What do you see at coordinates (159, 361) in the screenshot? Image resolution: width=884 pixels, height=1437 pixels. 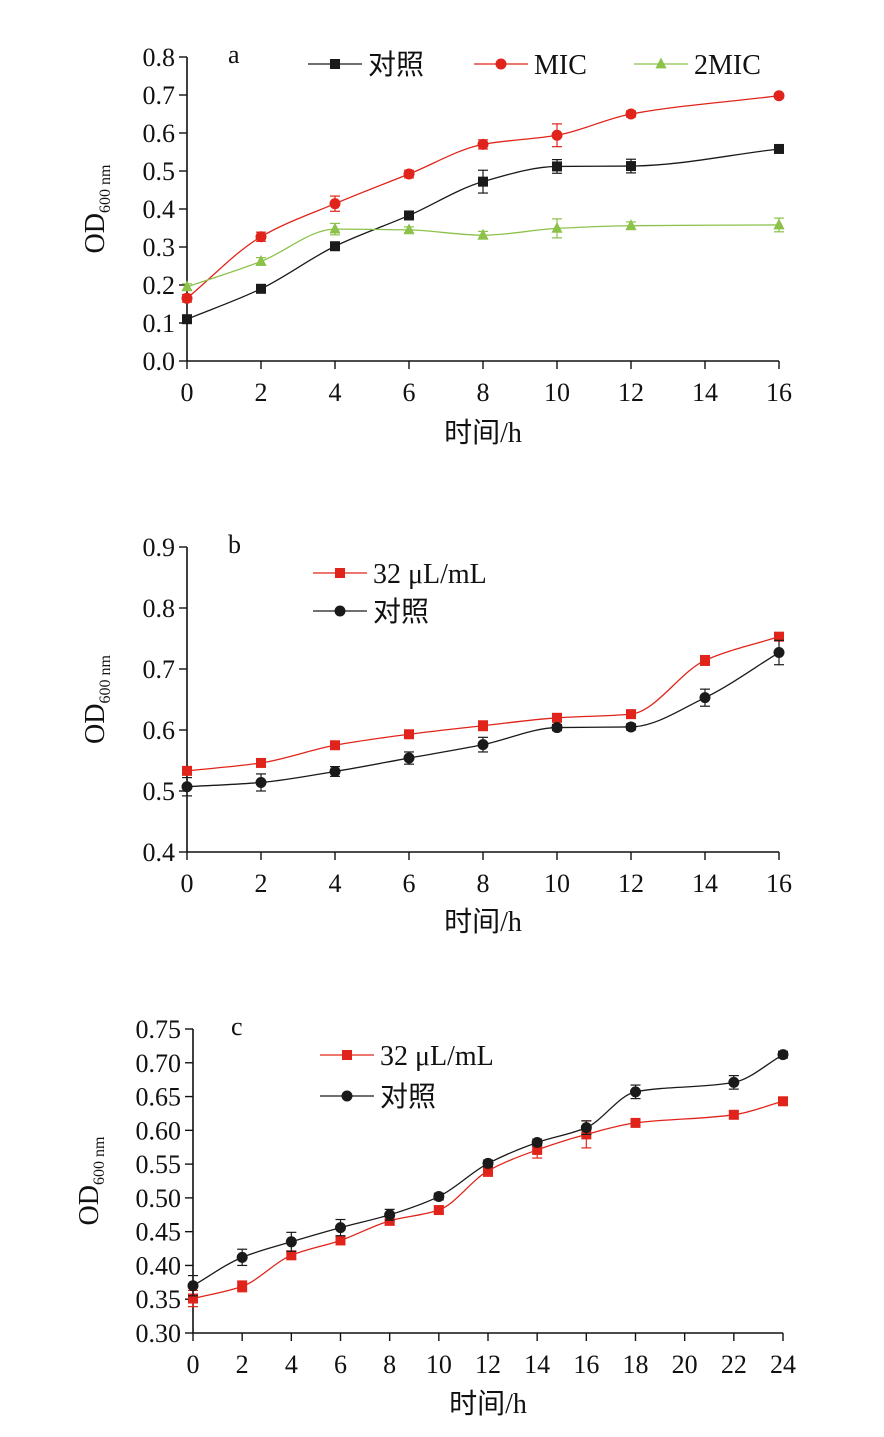 I see `y-tick-label: 0.0` at bounding box center [159, 361].